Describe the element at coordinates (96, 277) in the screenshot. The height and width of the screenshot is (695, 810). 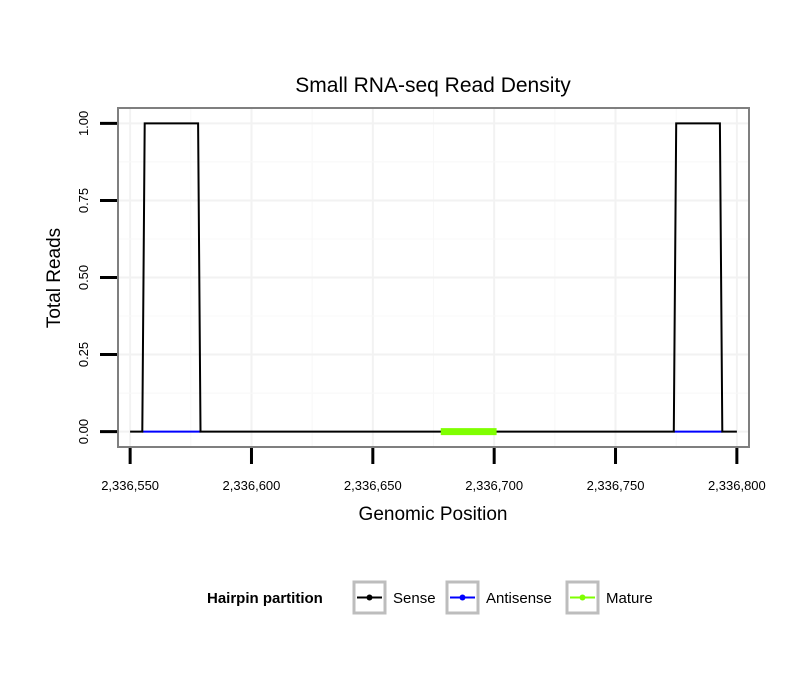
I see `y-axis: 0.00 0.25 0.50 0.75 1.00` at that location.